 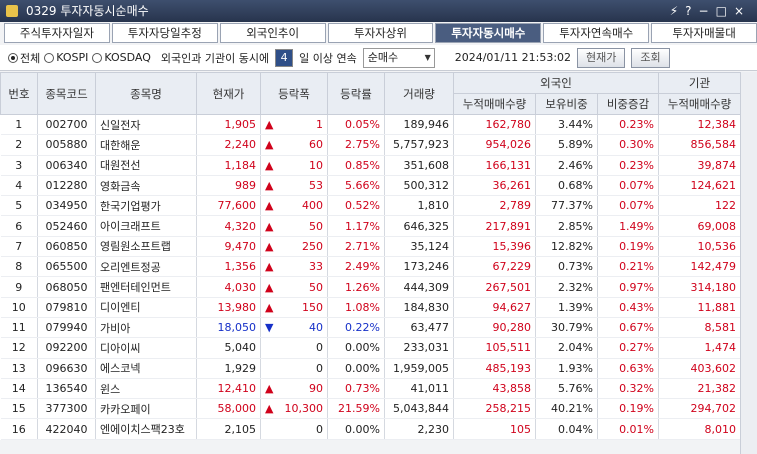 What do you see at coordinates (566, 429) in the screenshot?
I see `foreign-hold: 0.04%` at bounding box center [566, 429].